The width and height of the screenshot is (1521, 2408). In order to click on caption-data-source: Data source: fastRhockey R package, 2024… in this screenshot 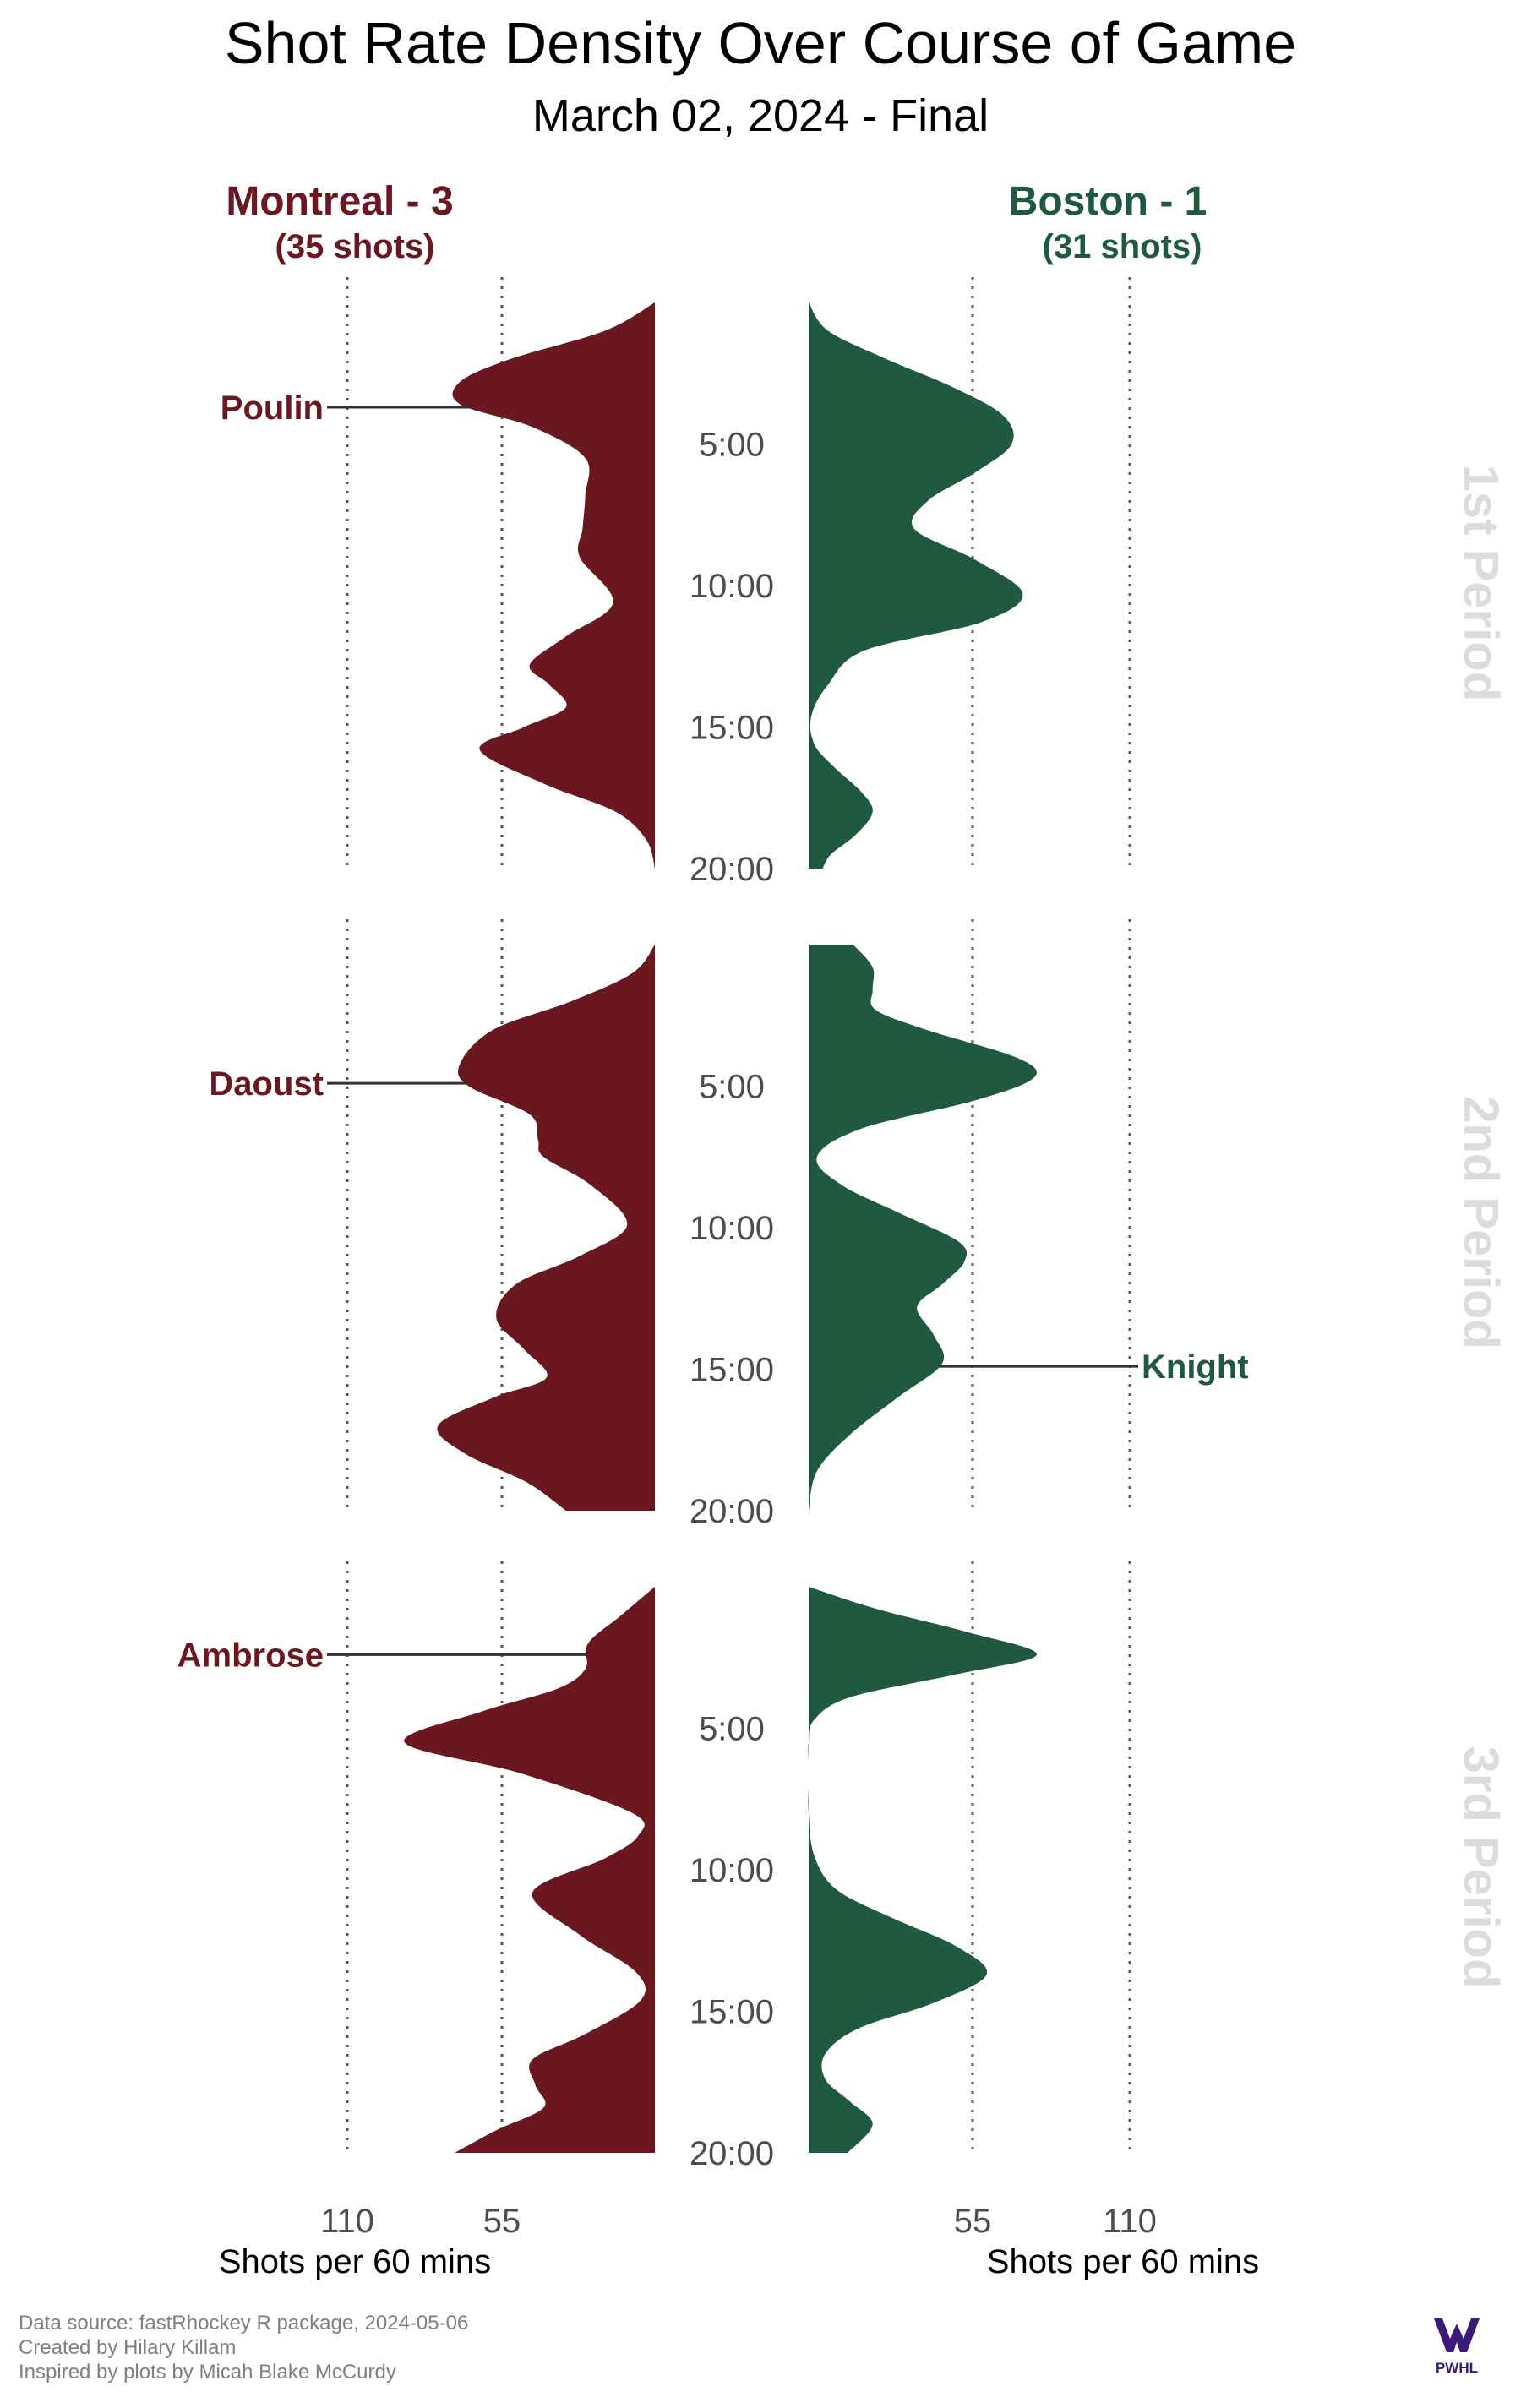, I will do `click(243, 2323)`.